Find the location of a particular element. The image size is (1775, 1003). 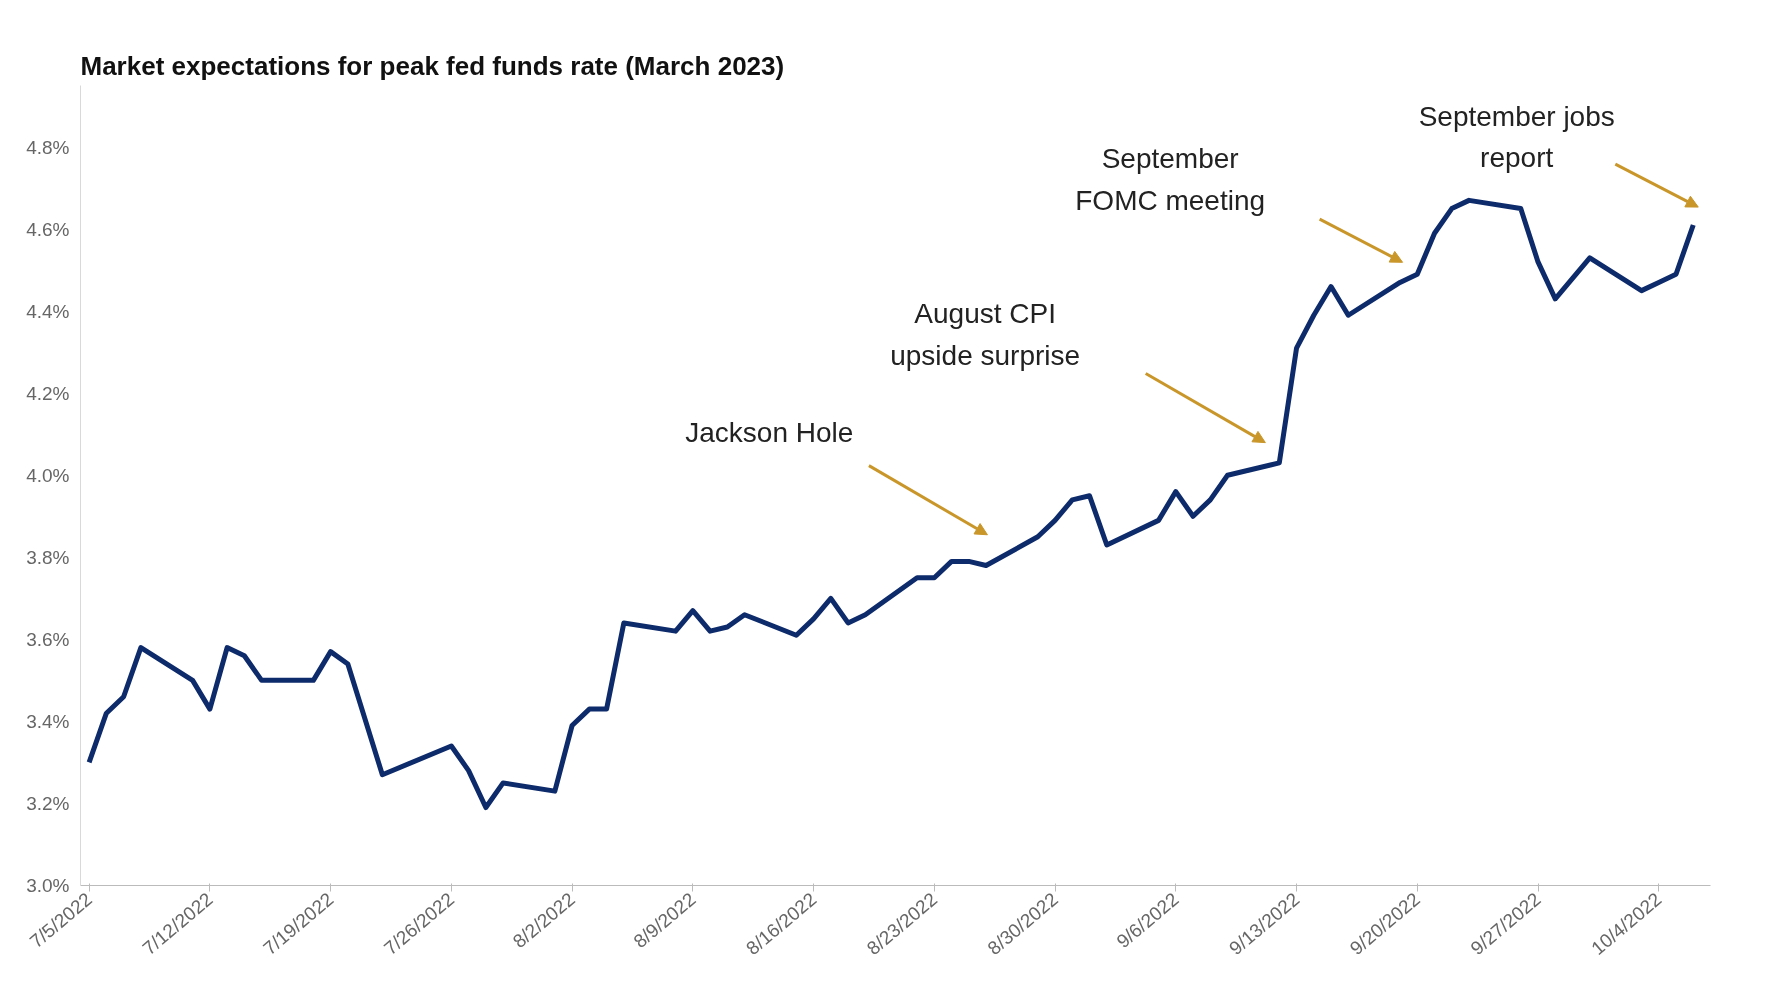

y-tick-label: 3.4% is located at coordinates (48, 721).